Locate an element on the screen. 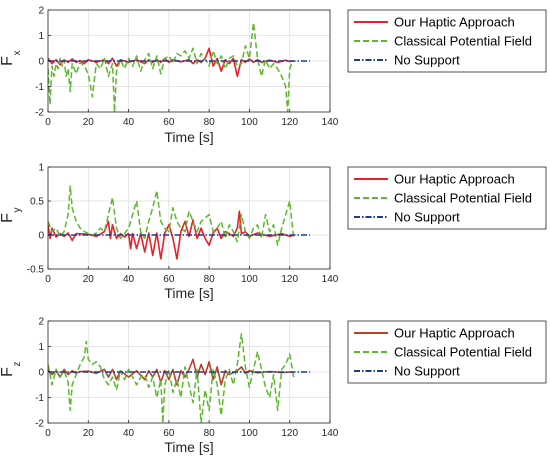 This screenshot has height=466, width=550. y-tick-label: 0.5 is located at coordinates (37, 202).